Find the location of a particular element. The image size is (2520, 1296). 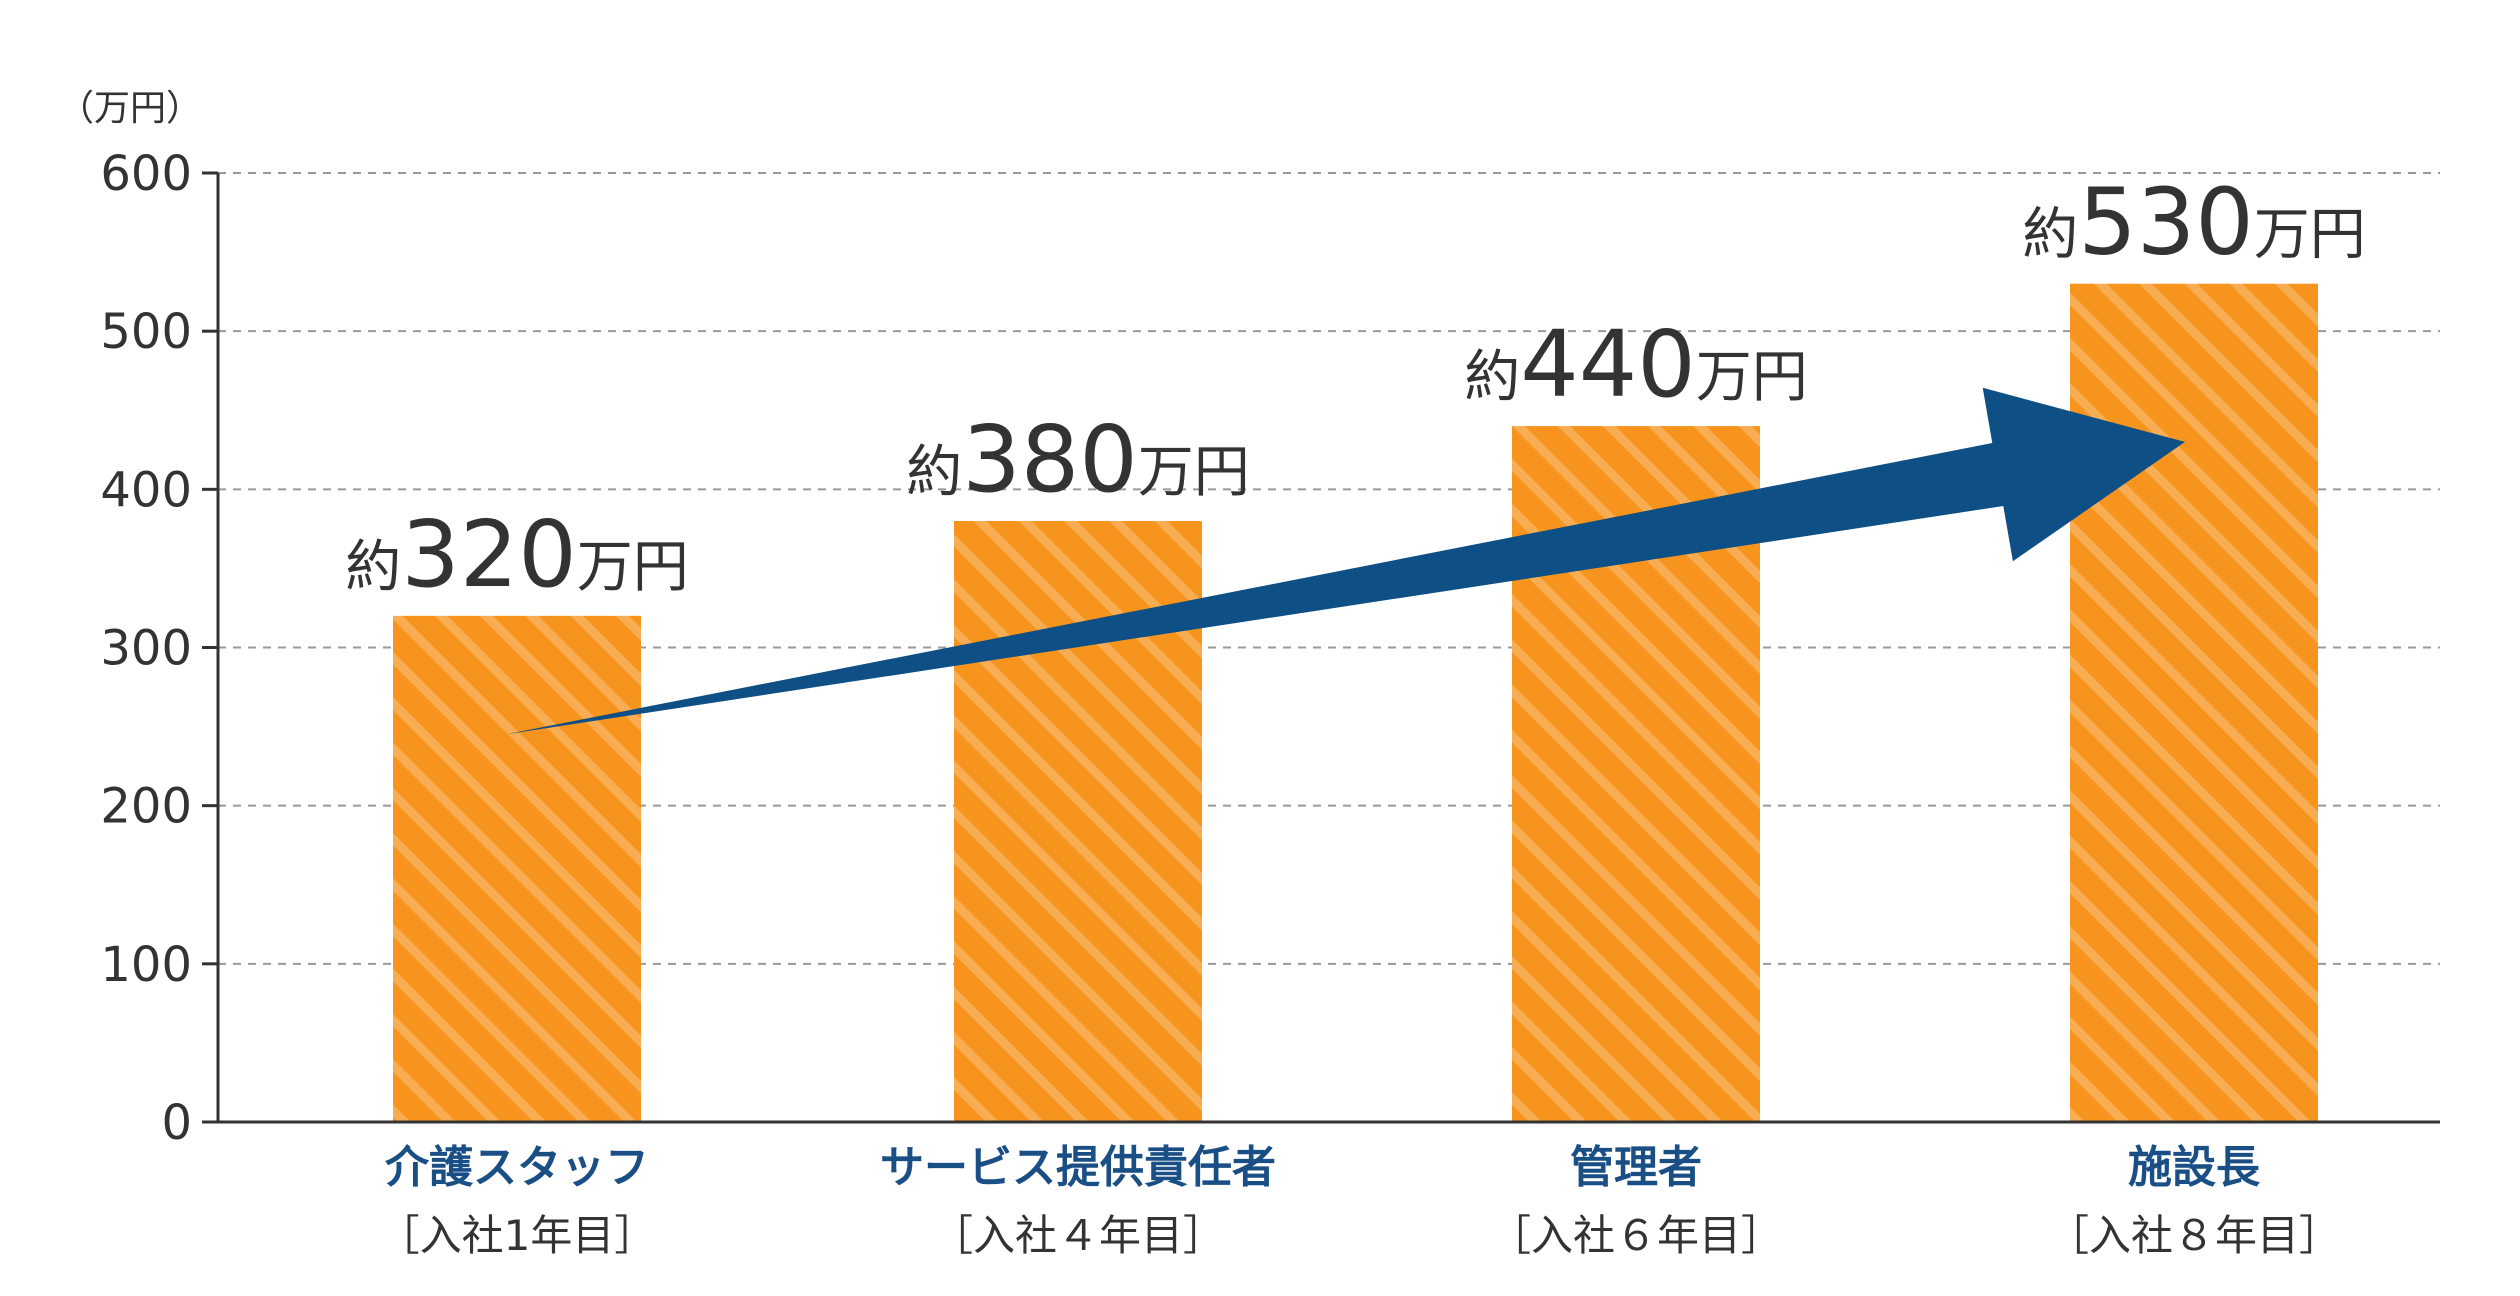

x-category-label: 管理者 is located at coordinates (1636, 1167).